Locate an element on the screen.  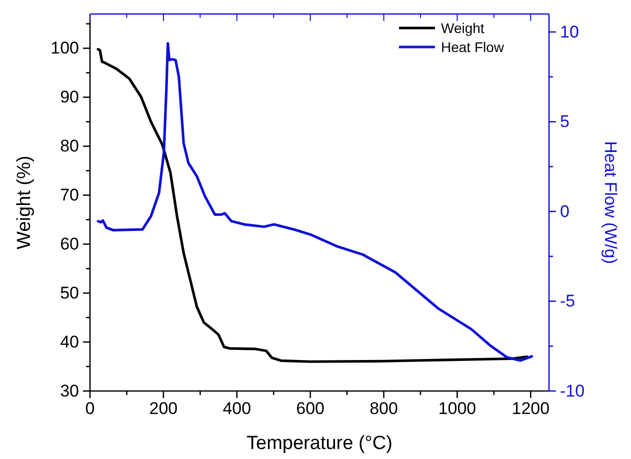
legend-label: Weight is located at coordinates (462, 28).